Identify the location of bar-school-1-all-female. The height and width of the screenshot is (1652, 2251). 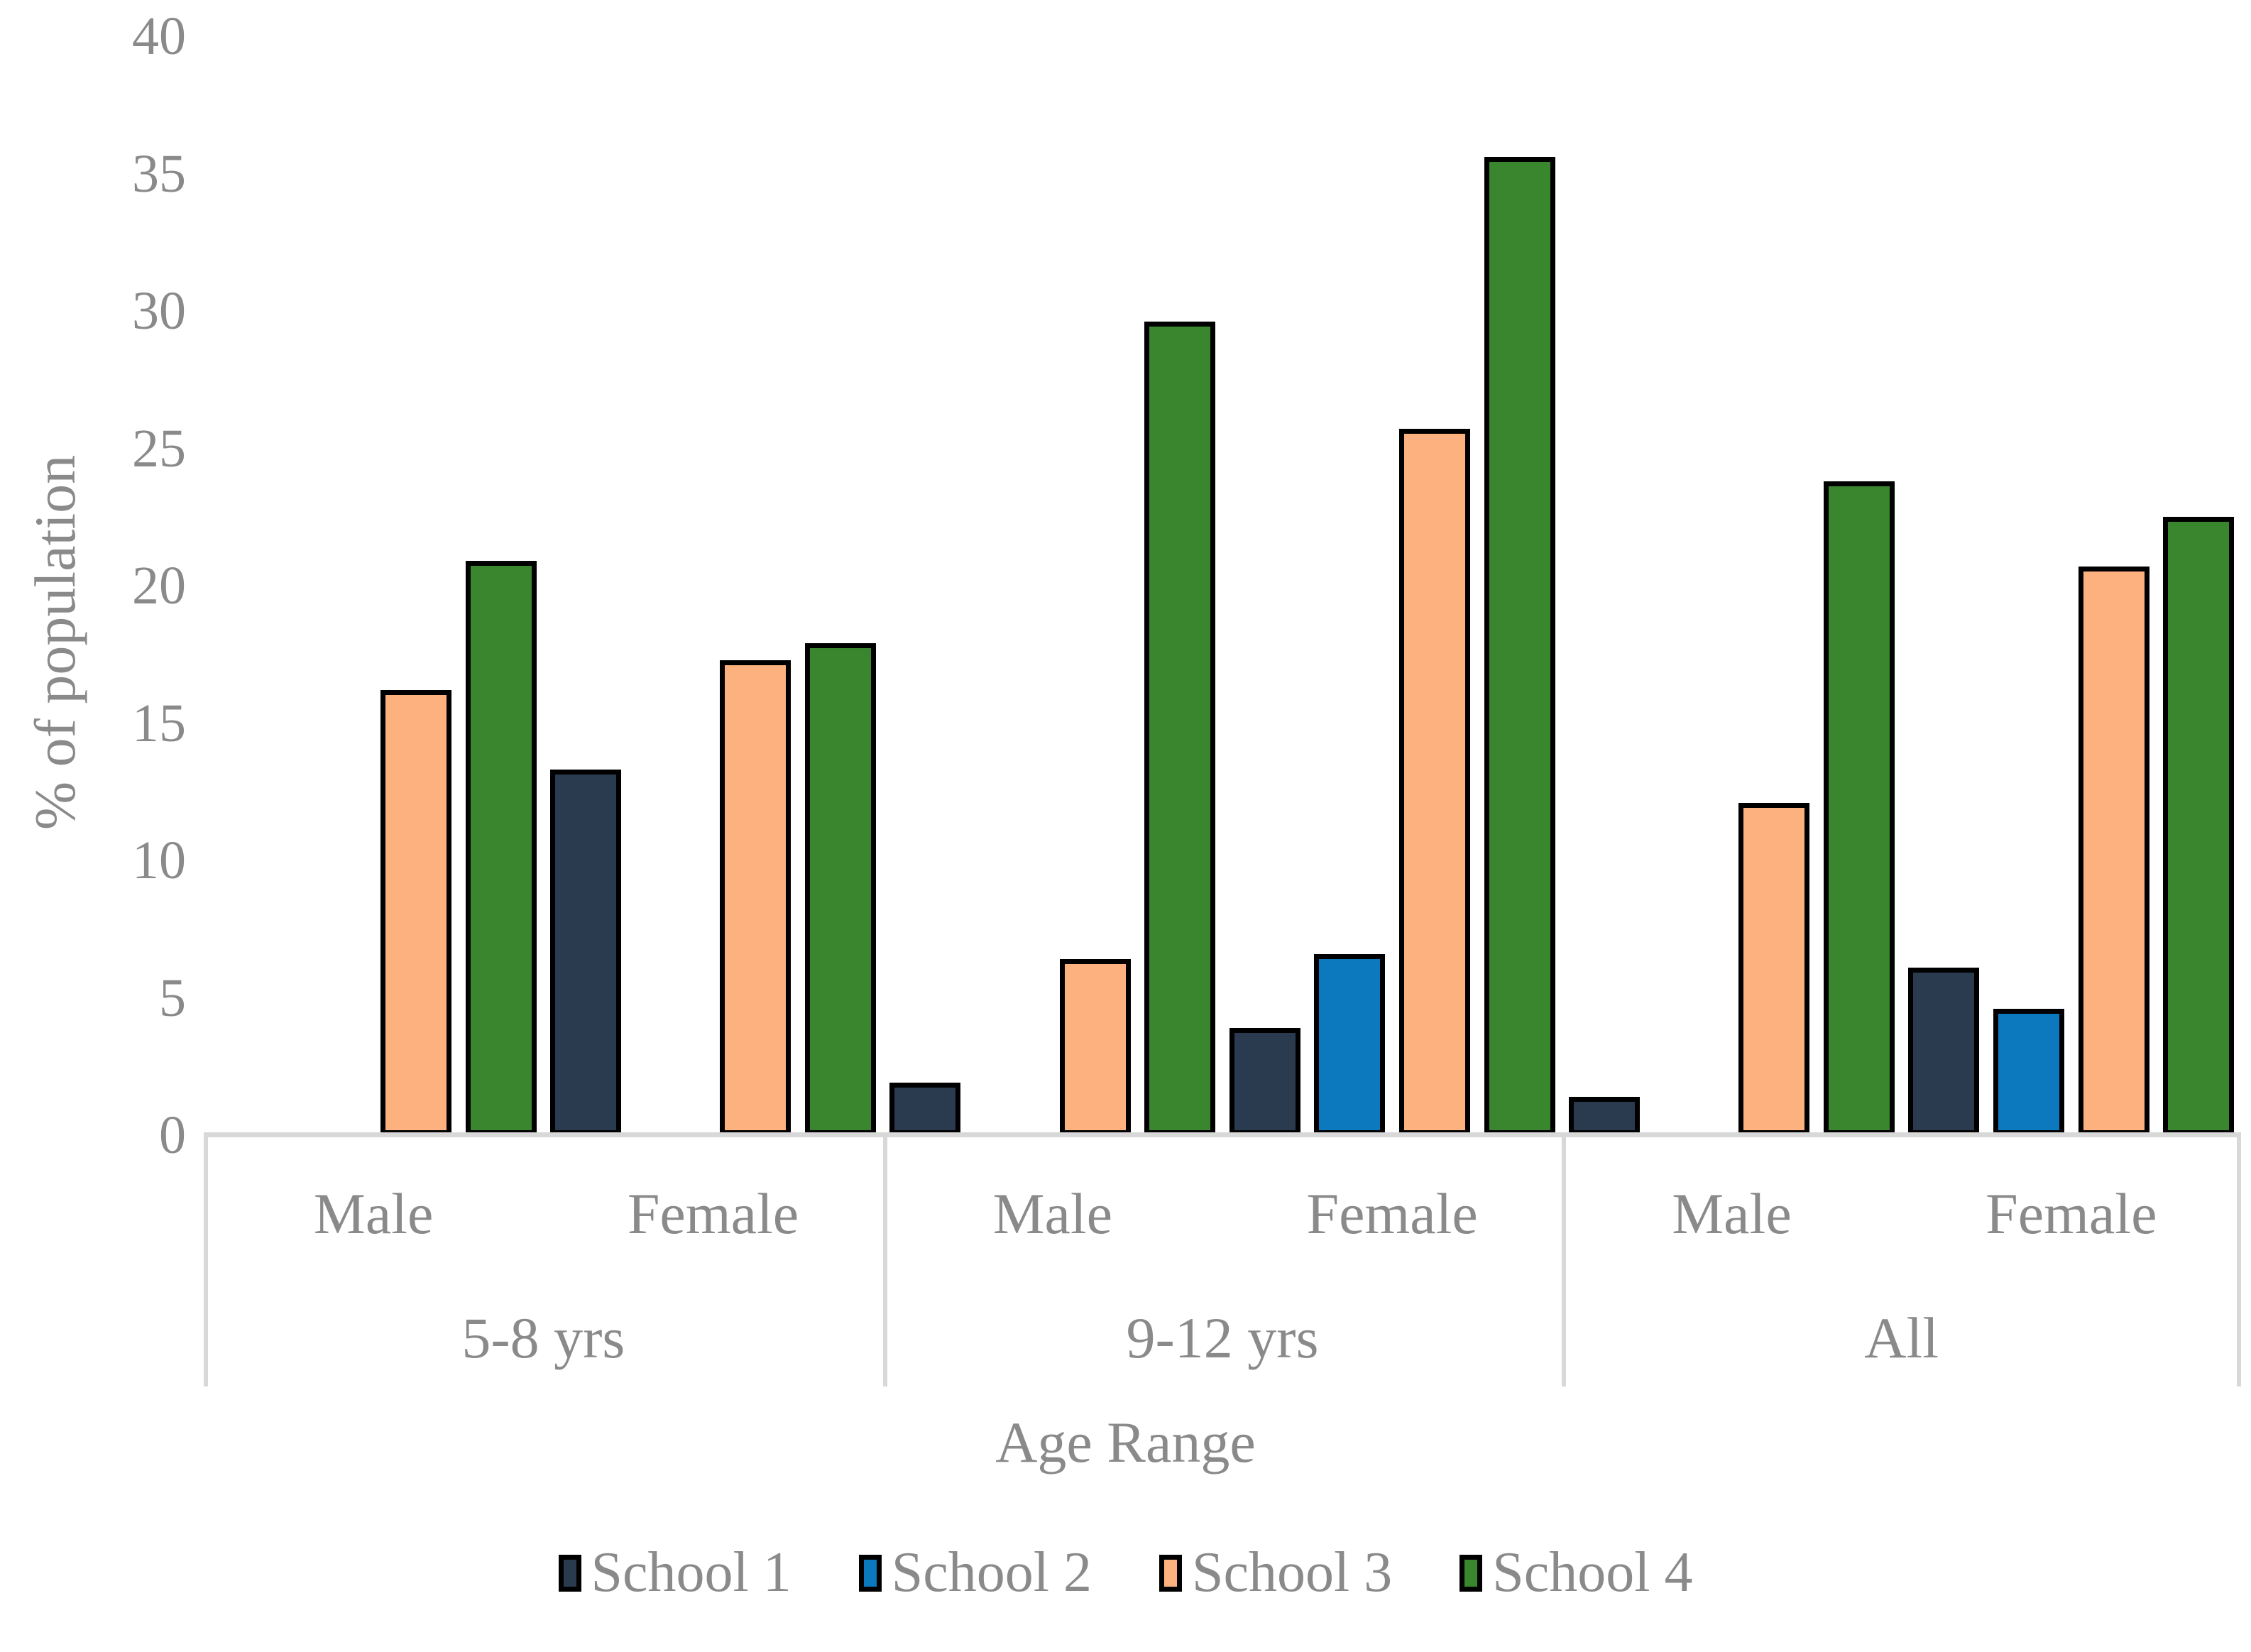
(1944, 1051).